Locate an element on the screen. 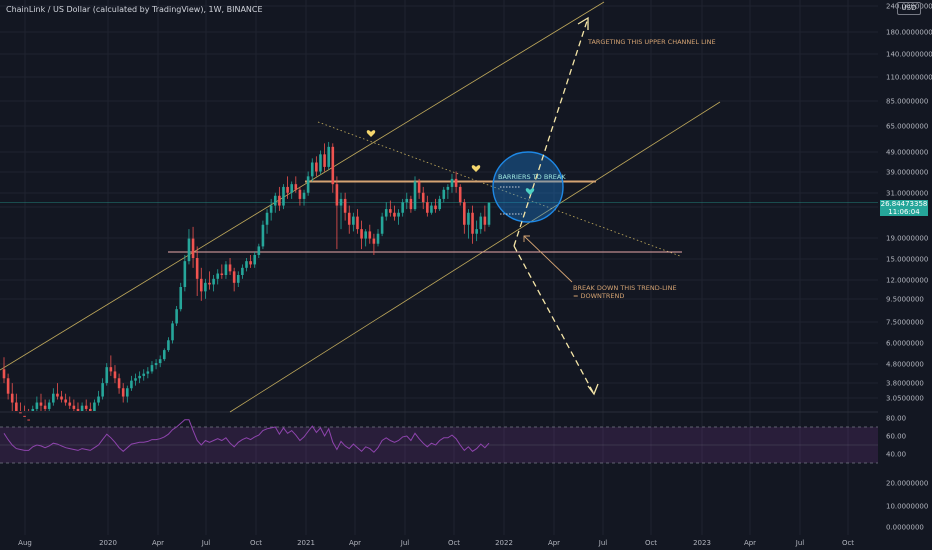  annotation-breakdown-line2: = DOWNTREND is located at coordinates (598, 296).